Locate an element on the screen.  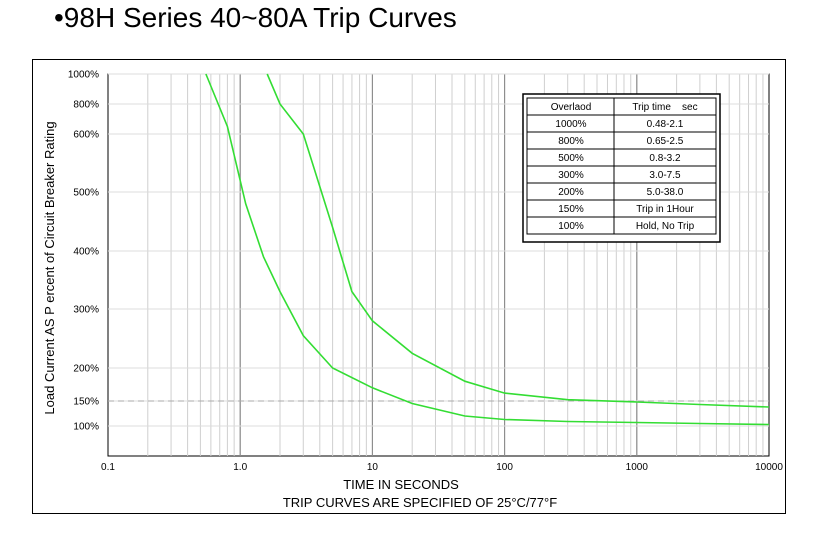
y-tick-label: 1000% is located at coordinates (83, 75).